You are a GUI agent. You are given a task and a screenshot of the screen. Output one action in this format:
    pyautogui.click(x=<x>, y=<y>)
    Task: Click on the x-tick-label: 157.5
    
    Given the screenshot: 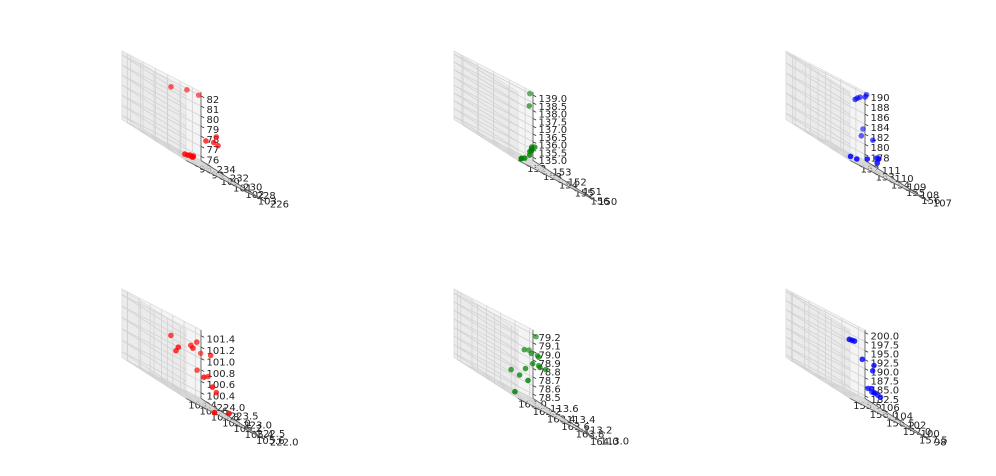 What is the action you would take?
    pyautogui.click(x=933, y=440)
    